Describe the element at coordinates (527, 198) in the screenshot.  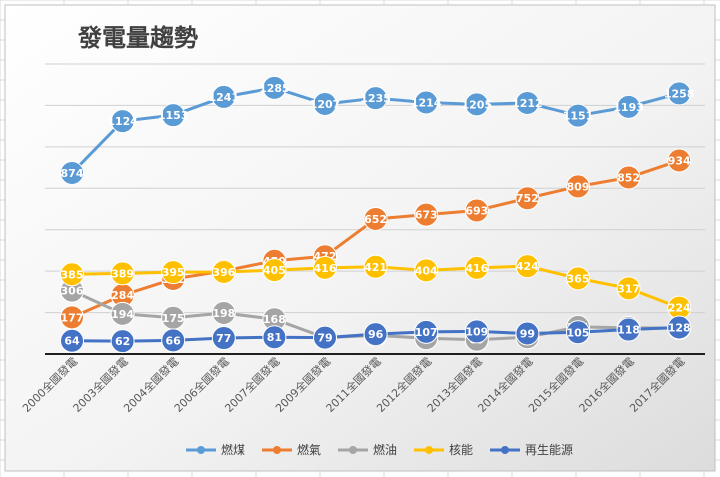
I see `data-point: 752` at that location.